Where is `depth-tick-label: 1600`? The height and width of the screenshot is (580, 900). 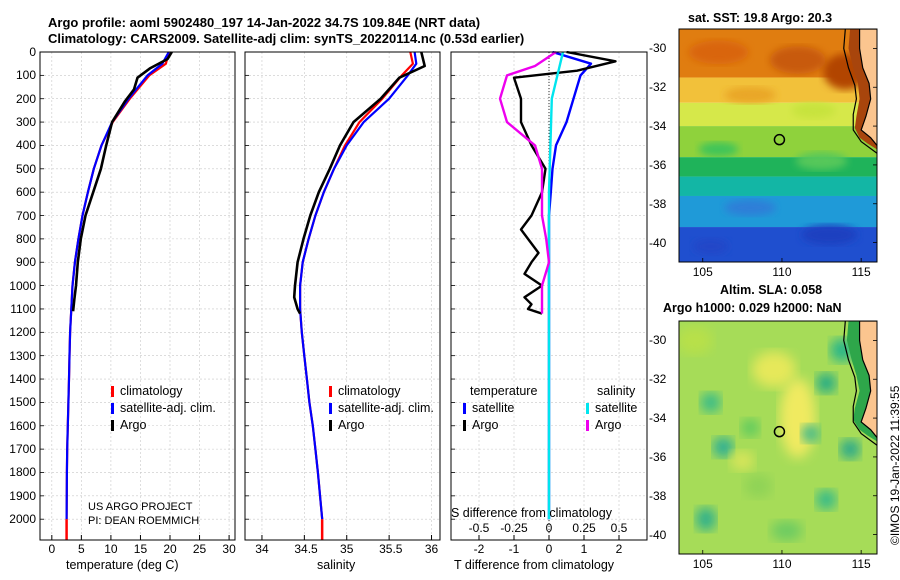 depth-tick-label: 1600 is located at coordinates (22, 425).